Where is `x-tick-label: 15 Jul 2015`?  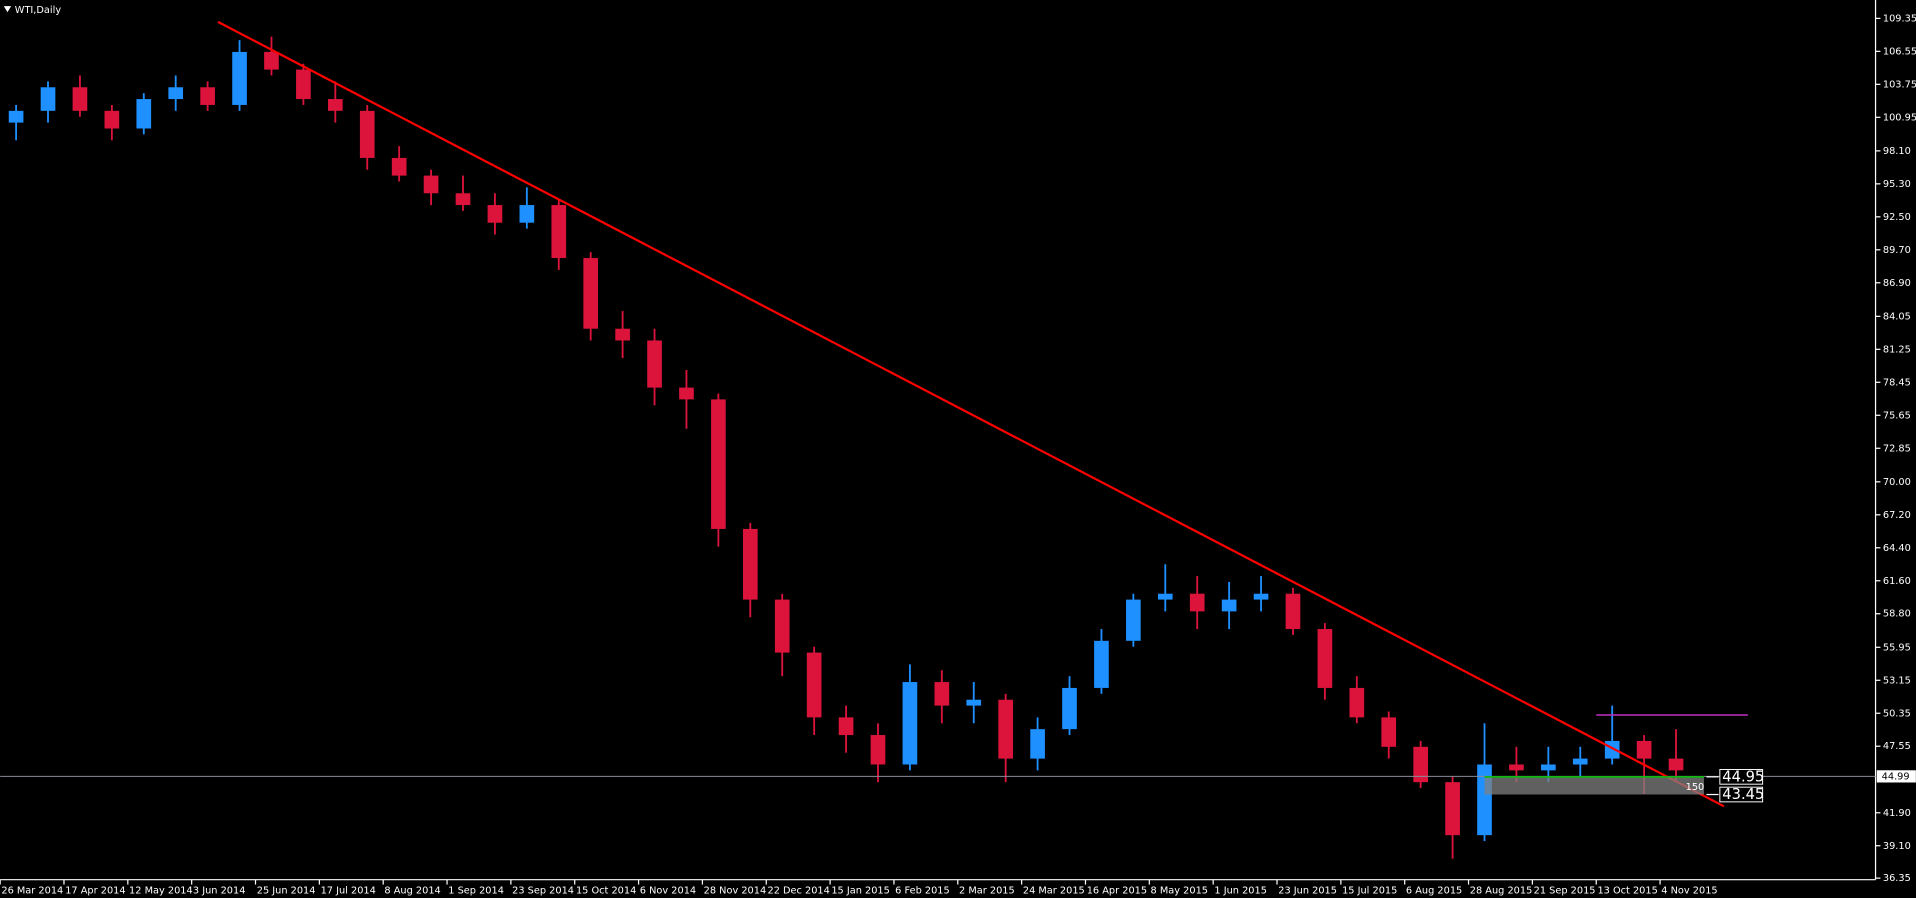 x-tick-label: 15 Jul 2015 is located at coordinates (1369, 891).